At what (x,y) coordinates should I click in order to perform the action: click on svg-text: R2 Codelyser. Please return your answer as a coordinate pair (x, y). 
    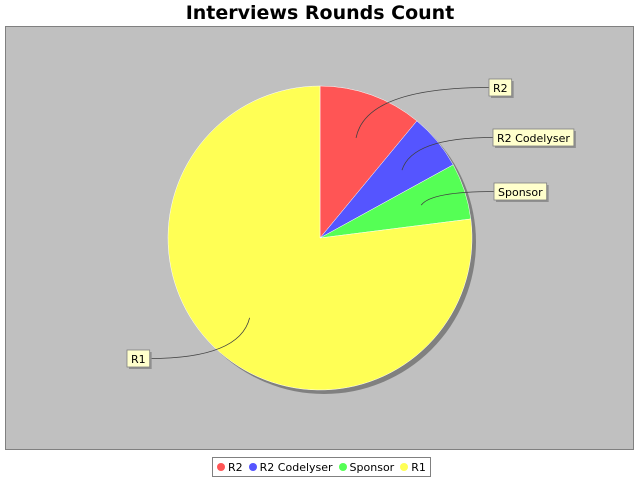
    Looking at the image, I should click on (533, 138).